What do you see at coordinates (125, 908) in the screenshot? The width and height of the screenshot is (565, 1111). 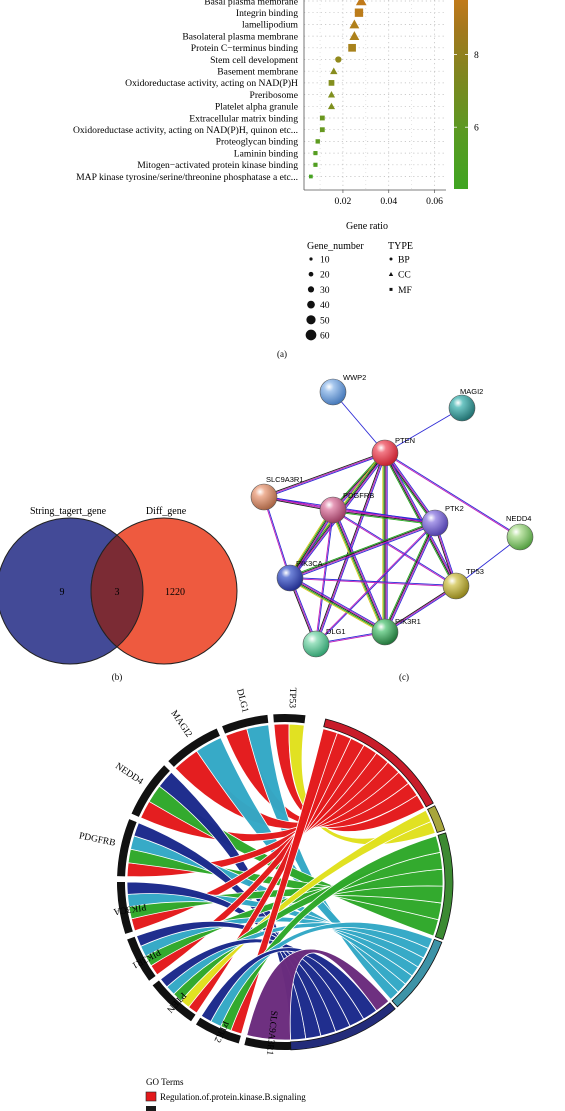 I see `gene-arc-pik3ca` at bounding box center [125, 908].